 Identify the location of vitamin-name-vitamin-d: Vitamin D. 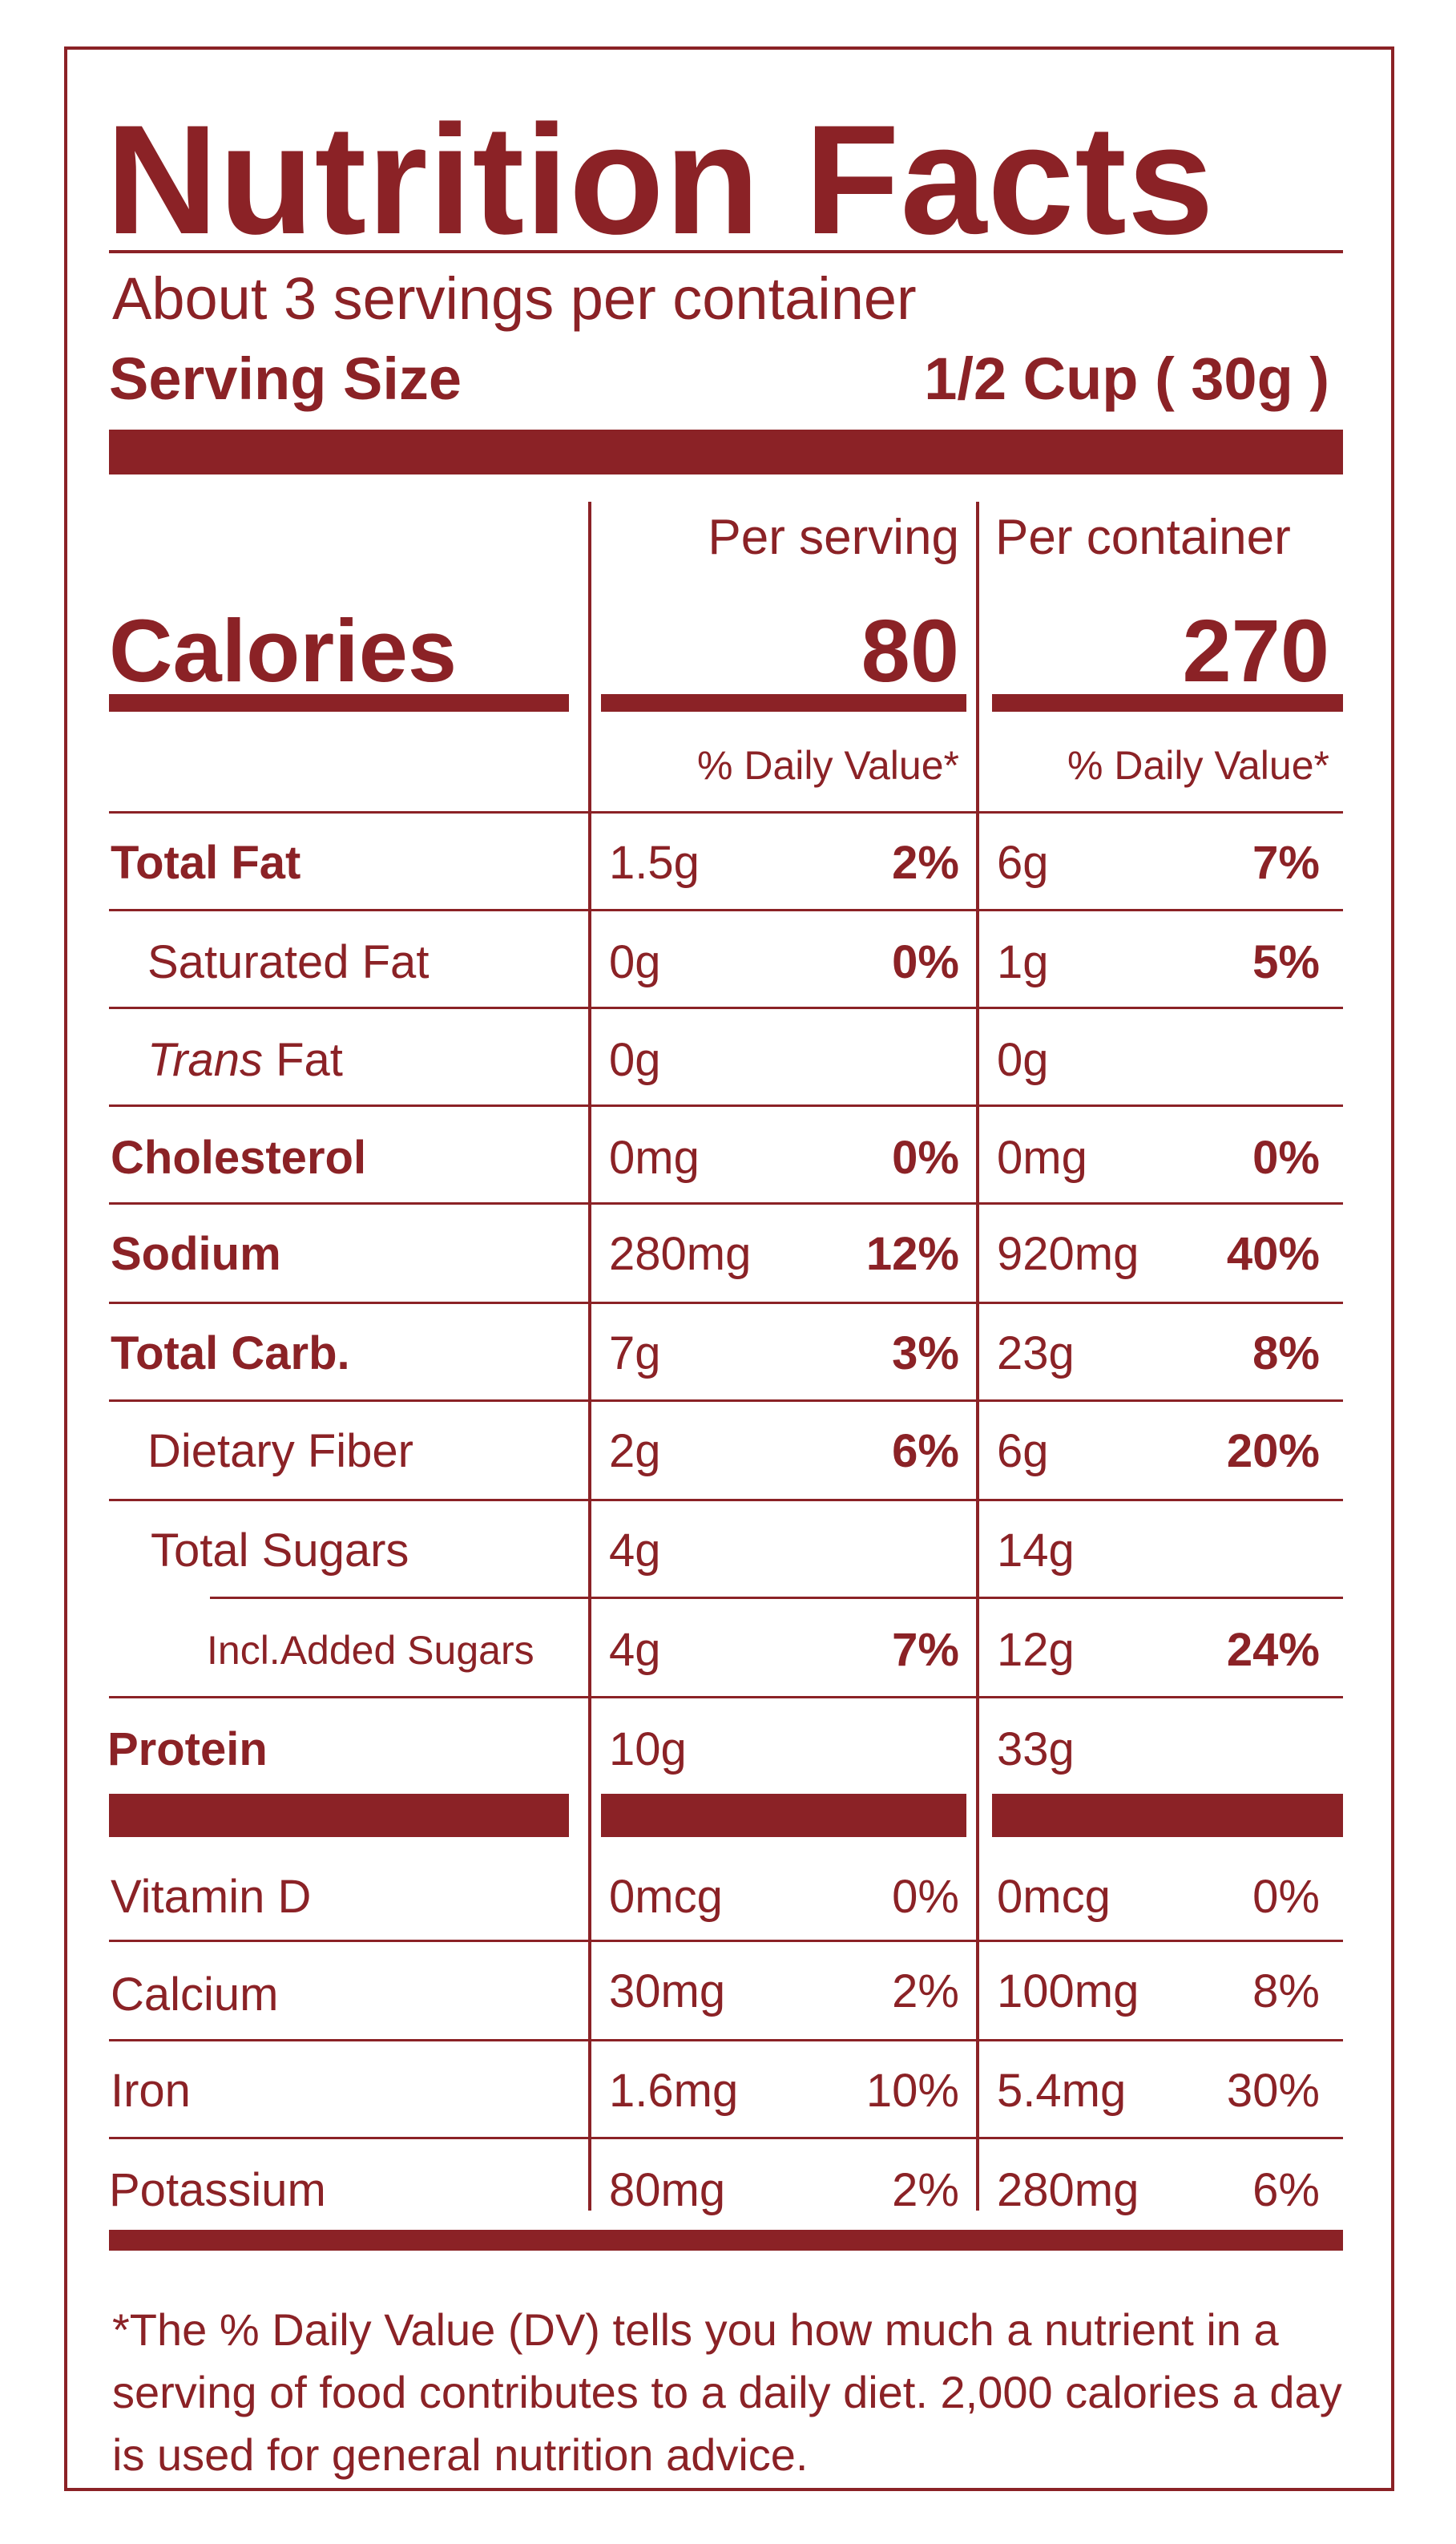
(211, 1897).